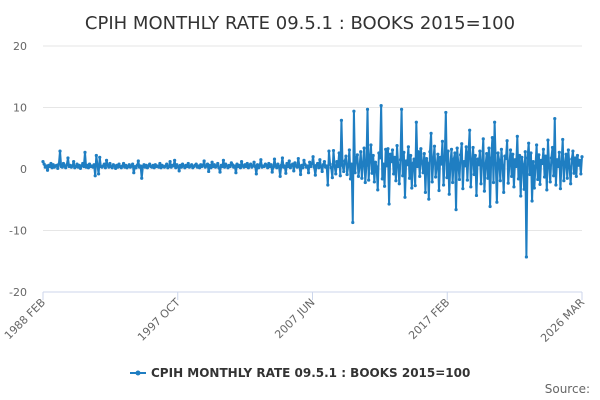 Image resolution: width=600 pixels, height=400 pixels. Describe the element at coordinates (567, 389) in the screenshot. I see `credits: Source:` at that location.